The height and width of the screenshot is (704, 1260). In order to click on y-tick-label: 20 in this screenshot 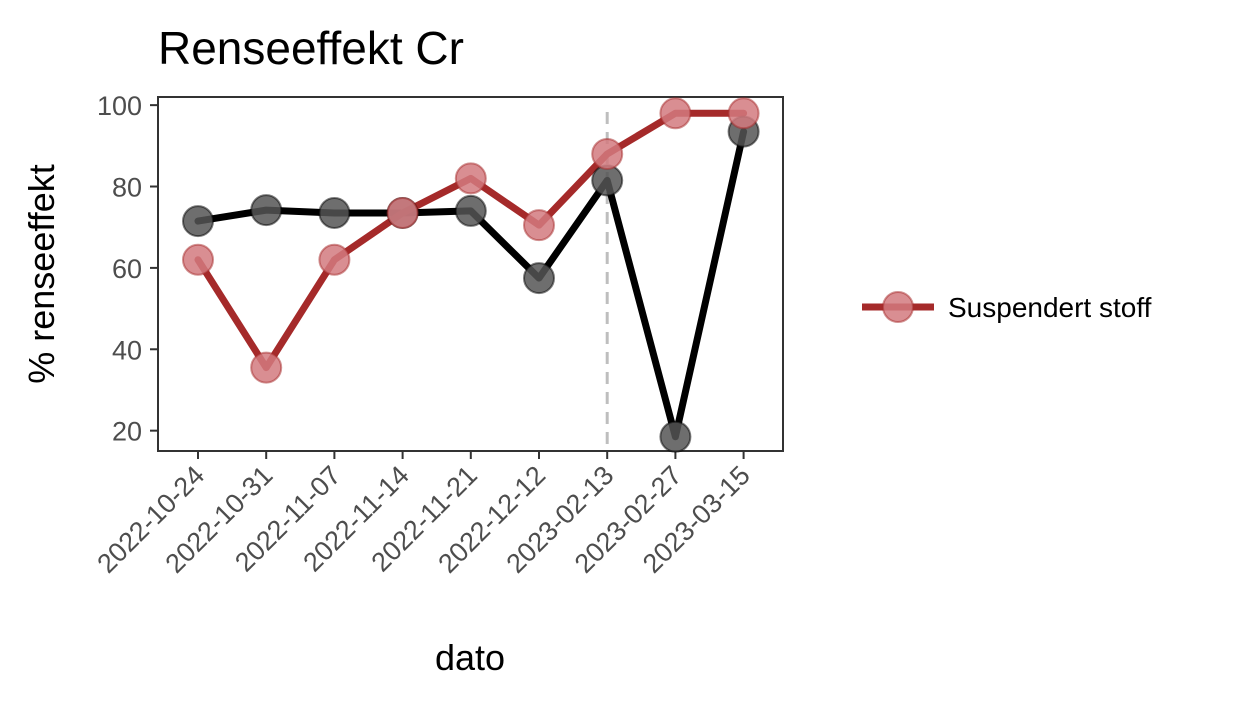, I will do `click(127, 432)`.